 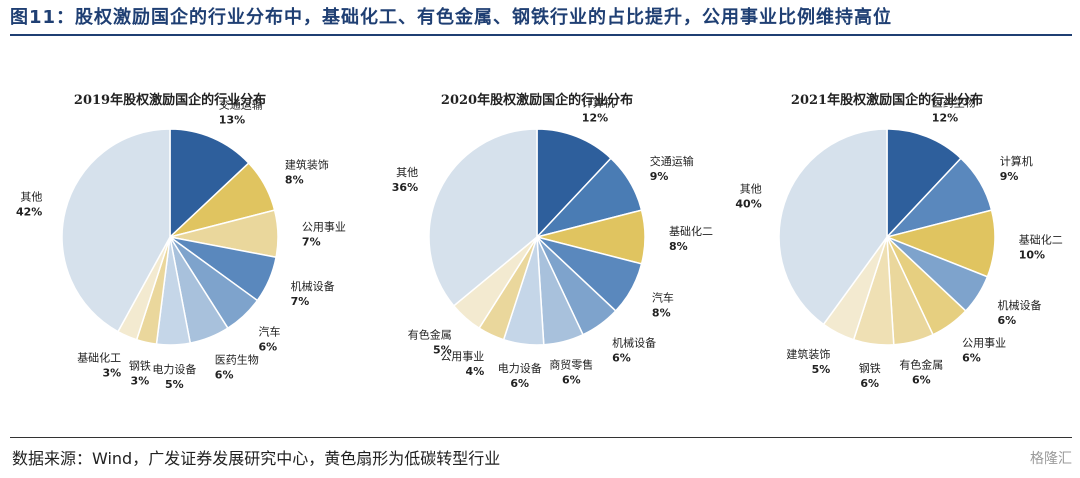 What do you see at coordinates (475, 371) in the screenshot?
I see `slice-value: 4%` at bounding box center [475, 371].